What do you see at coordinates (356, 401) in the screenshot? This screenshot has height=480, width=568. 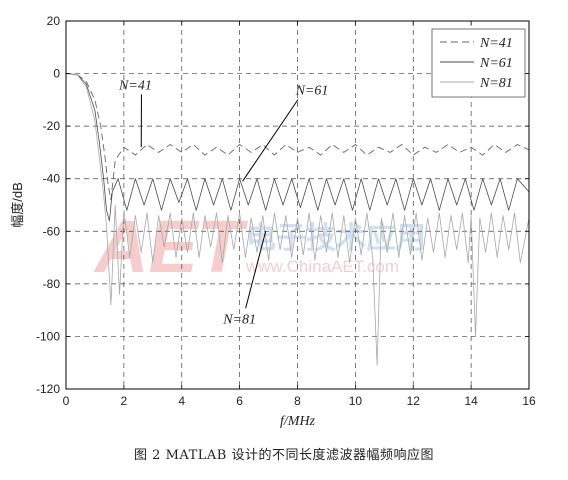 I see `x-tick-label: 10` at bounding box center [356, 401].